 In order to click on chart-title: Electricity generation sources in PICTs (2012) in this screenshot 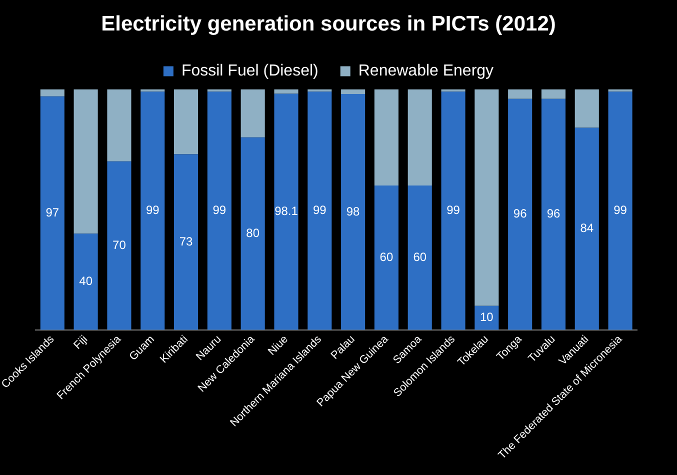, I will do `click(328, 24)`.